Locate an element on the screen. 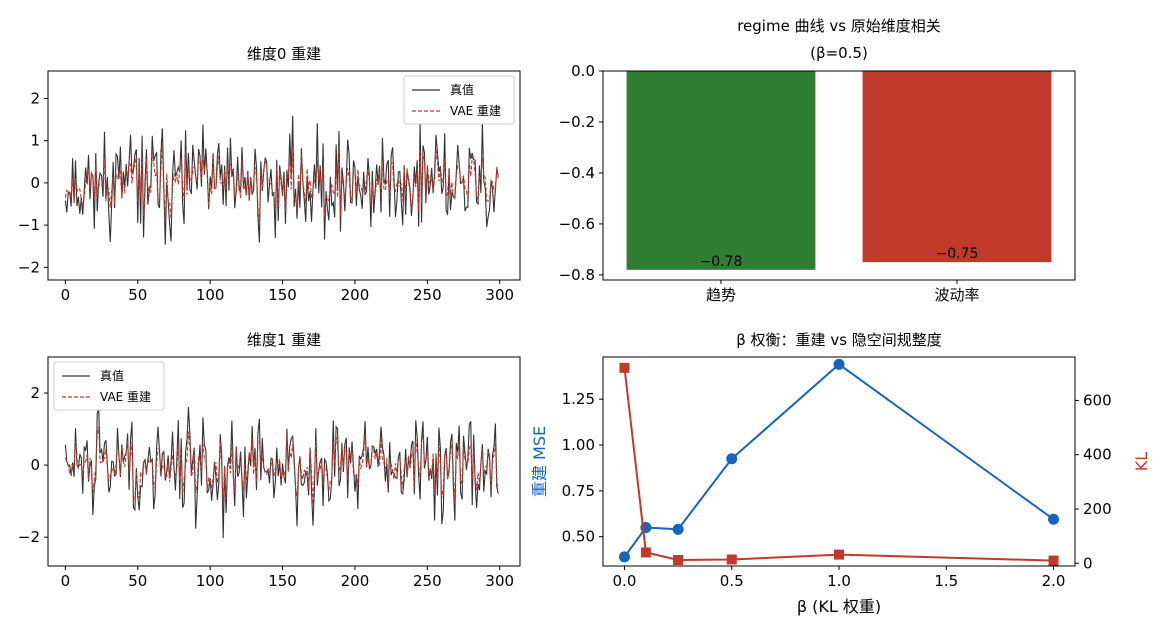 Image resolution: width=1160 pixels, height=637 pixels. y-right-tick-label: 200 is located at coordinates (1097, 509).